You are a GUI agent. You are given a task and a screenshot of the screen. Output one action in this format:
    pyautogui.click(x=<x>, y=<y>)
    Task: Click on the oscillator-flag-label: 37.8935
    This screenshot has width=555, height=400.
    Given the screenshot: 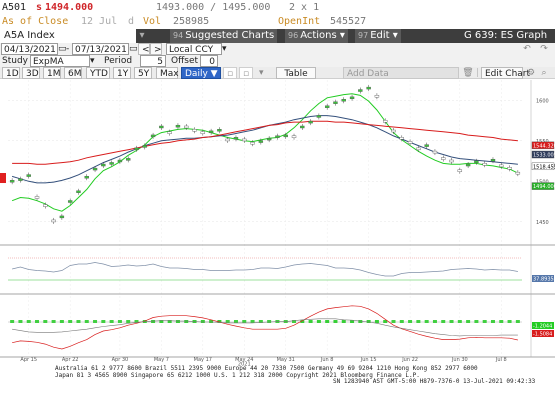 What is the action you would take?
    pyautogui.click(x=543, y=280)
    